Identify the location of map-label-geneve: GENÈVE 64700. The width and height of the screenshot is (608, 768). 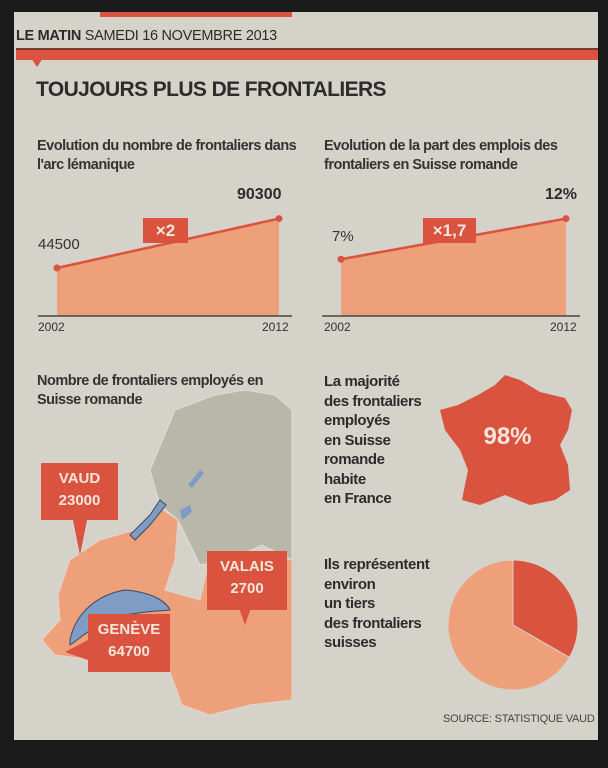
(129, 643).